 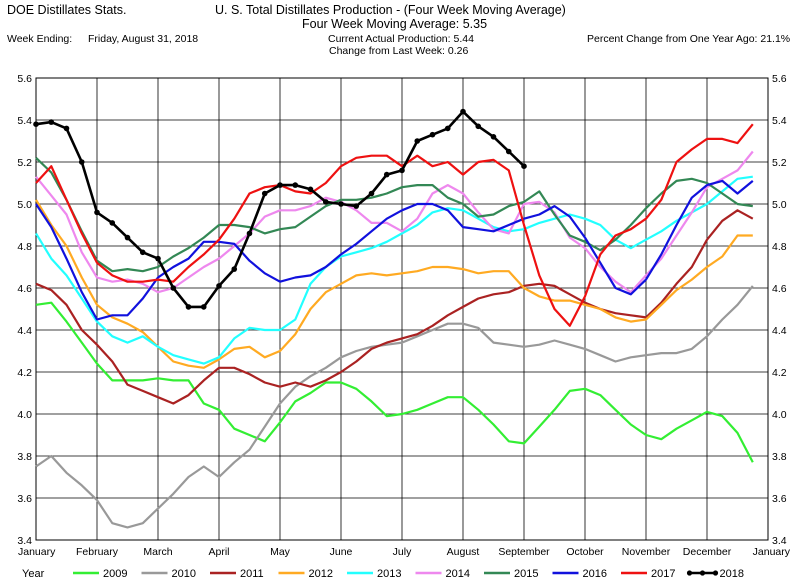 I want to click on legend-entry-2014: 2014, so click(x=458, y=574).